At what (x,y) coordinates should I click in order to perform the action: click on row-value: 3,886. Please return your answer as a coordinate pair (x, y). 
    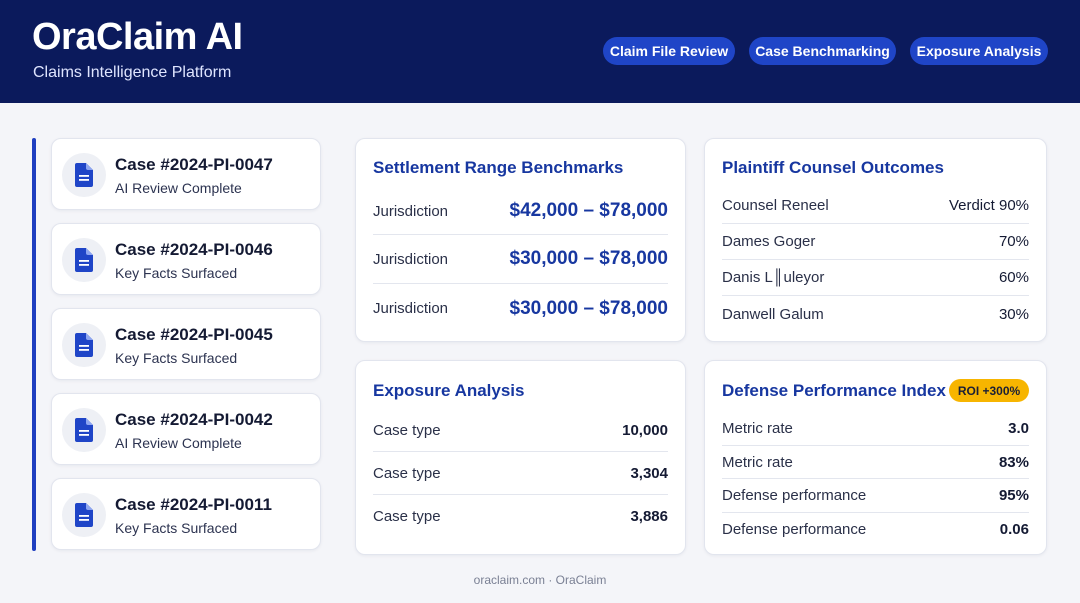
    Looking at the image, I should click on (649, 516).